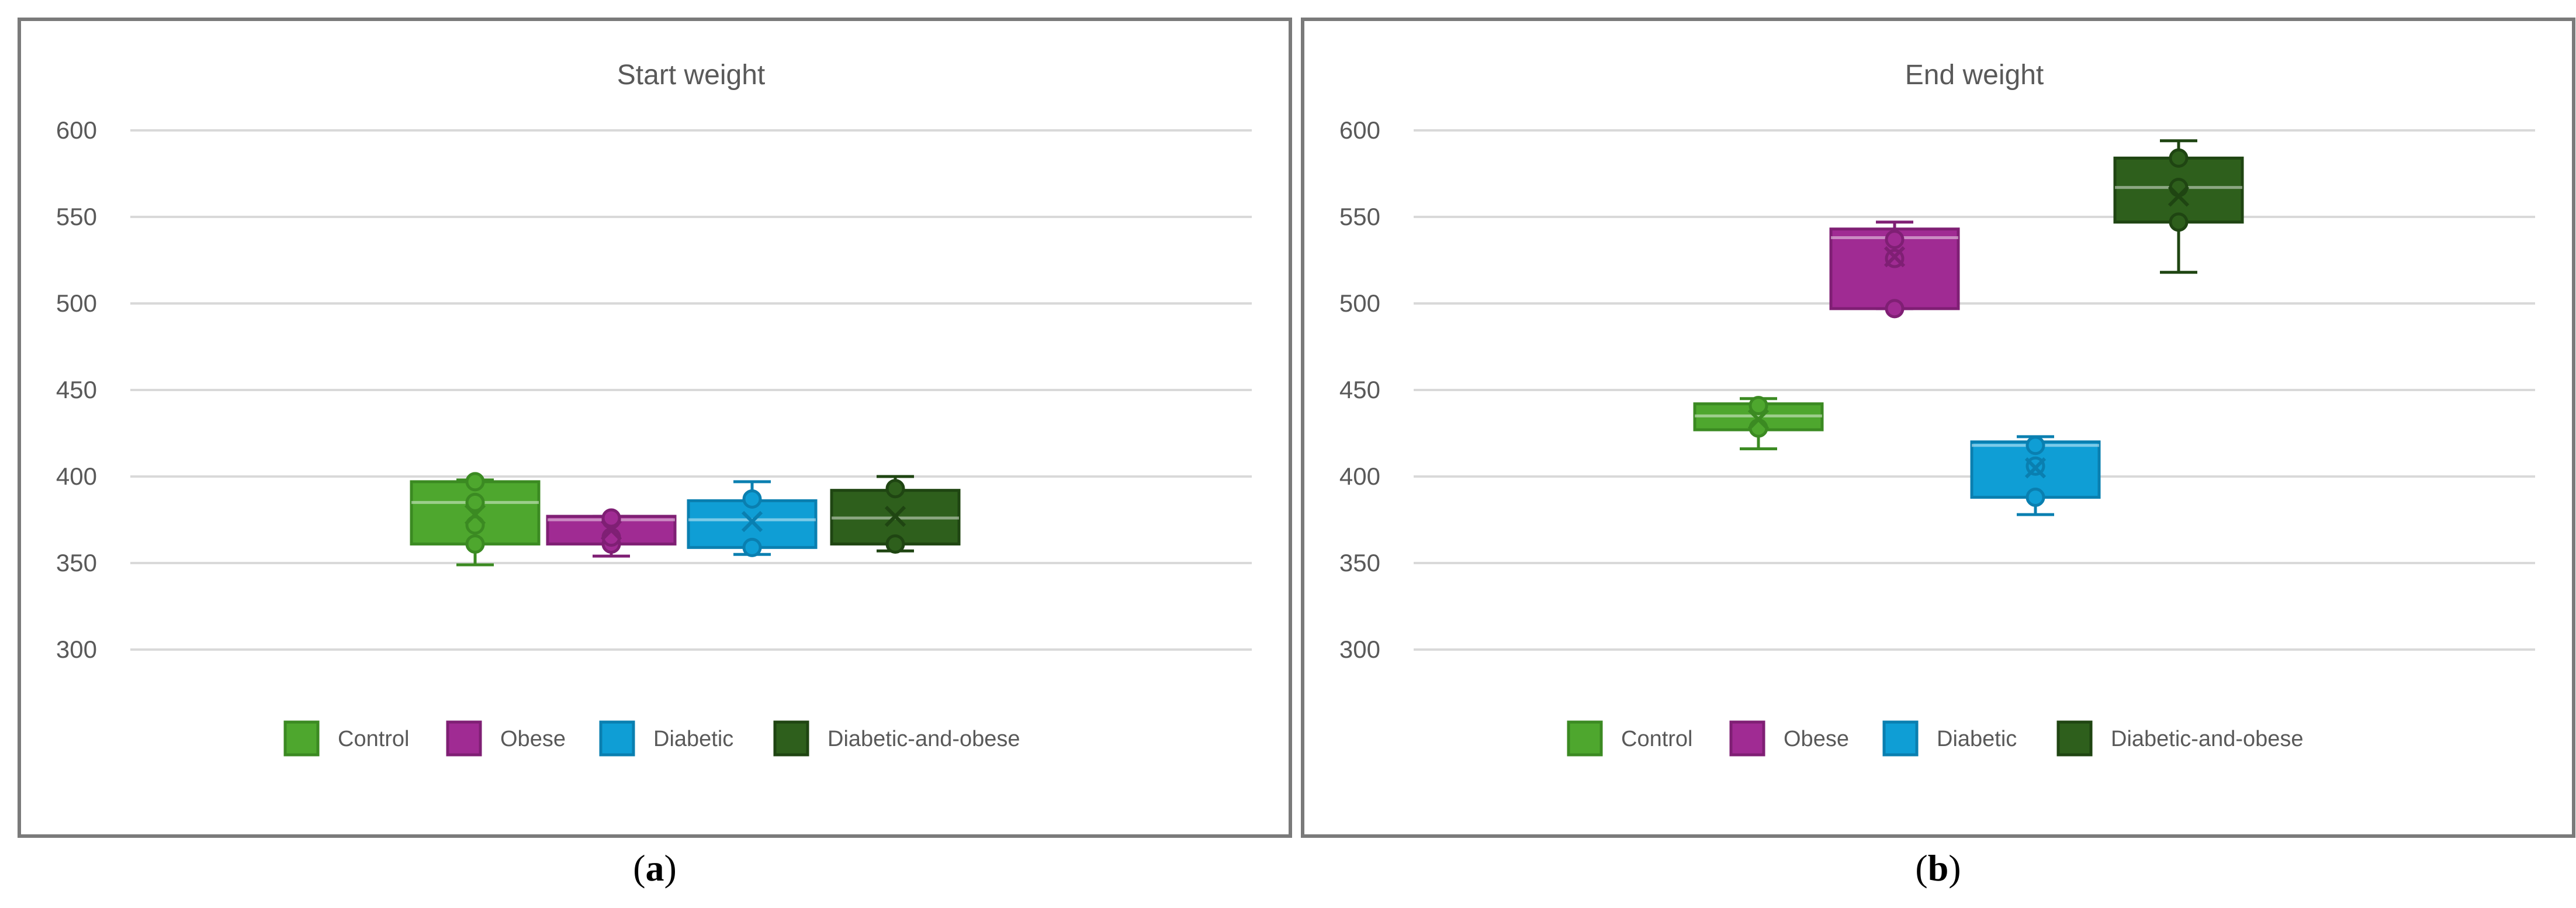 This screenshot has height=908, width=2576. Describe the element at coordinates (76, 216) in the screenshot. I see `chart-a-y-tick-label: 550` at that location.